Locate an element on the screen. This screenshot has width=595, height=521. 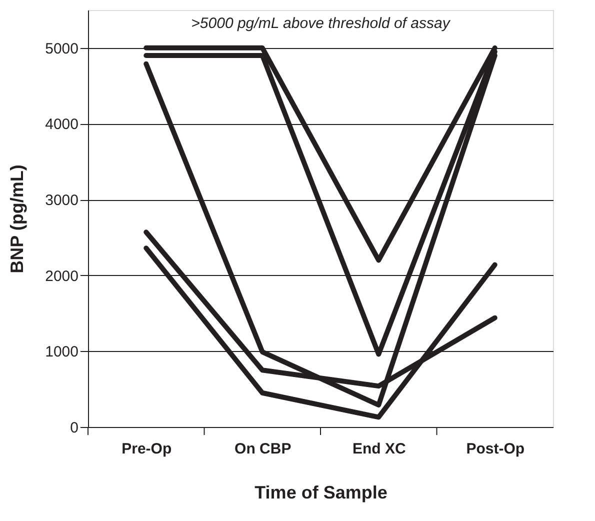
y-tick-label: 5000 is located at coordinates (61, 49).